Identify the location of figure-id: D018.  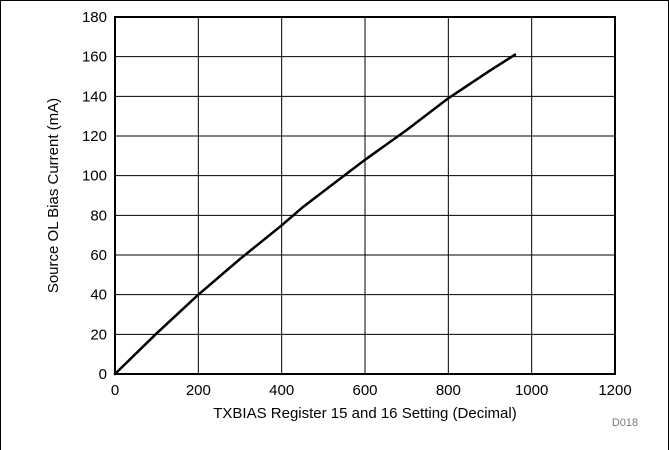
(625, 423).